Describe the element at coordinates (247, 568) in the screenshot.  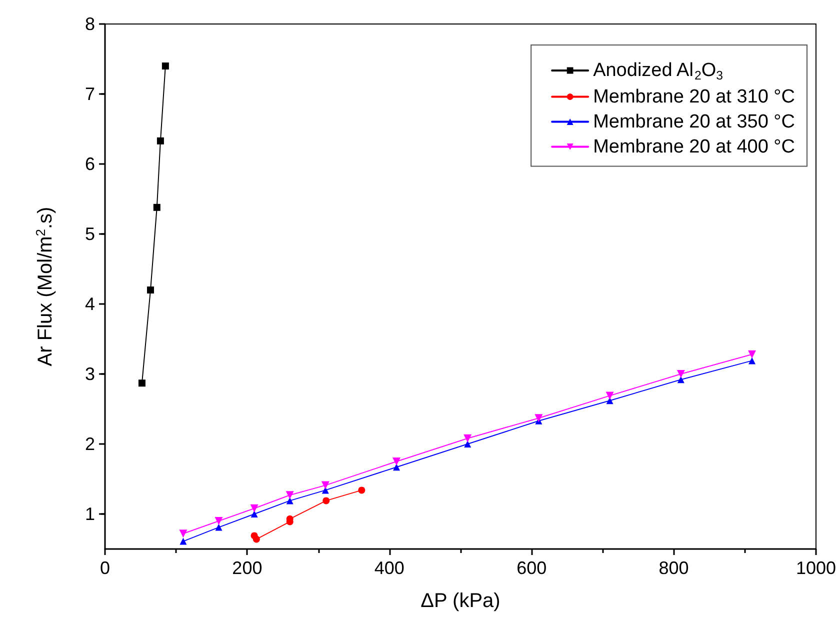
I see `x-tick-label: 200` at that location.